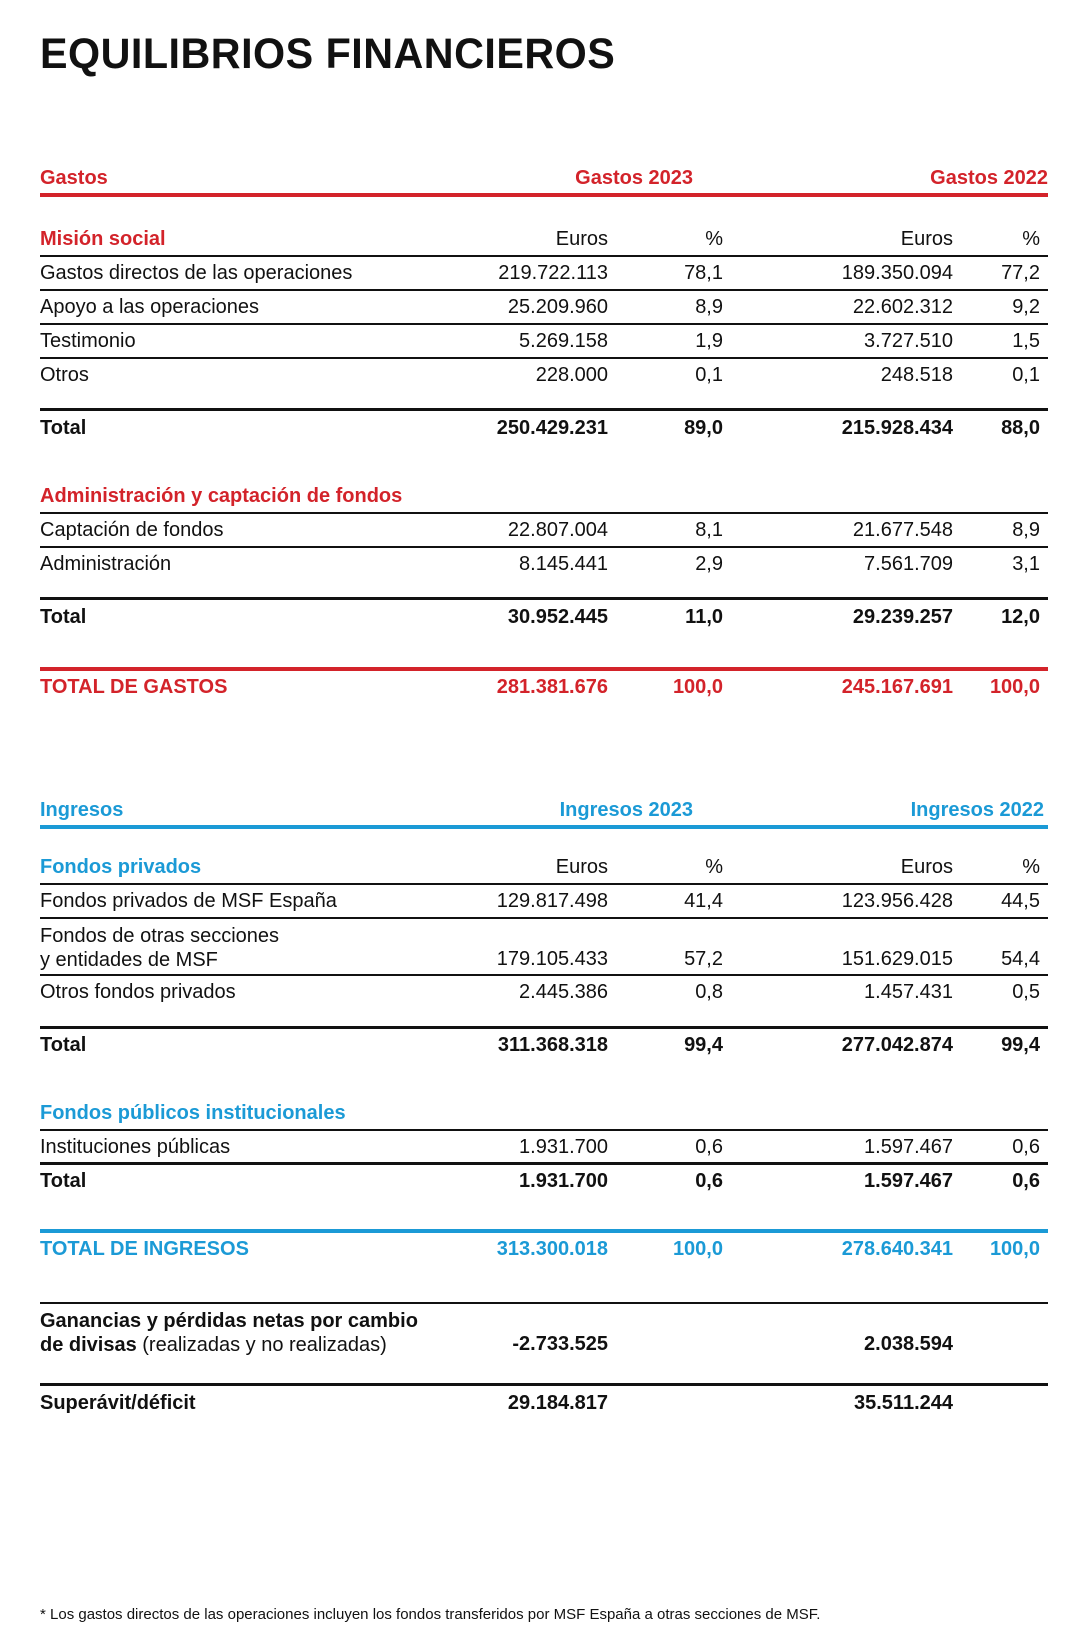 Image resolution: width=1090 pixels, height=1635 pixels. Describe the element at coordinates (897, 959) in the screenshot. I see `euros-2022: 151.629.015` at that location.